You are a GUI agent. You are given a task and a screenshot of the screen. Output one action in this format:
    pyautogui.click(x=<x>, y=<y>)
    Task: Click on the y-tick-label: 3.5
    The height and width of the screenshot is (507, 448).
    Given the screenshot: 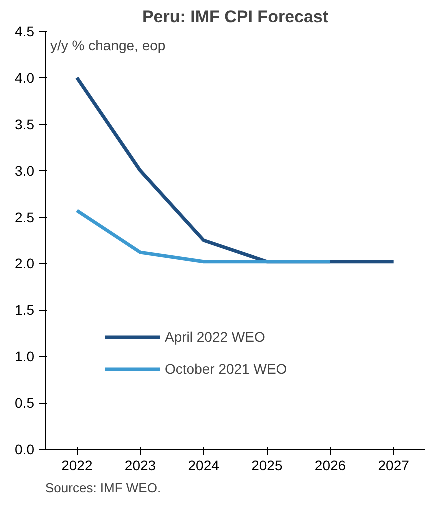 What is the action you would take?
    pyautogui.click(x=25, y=124)
    